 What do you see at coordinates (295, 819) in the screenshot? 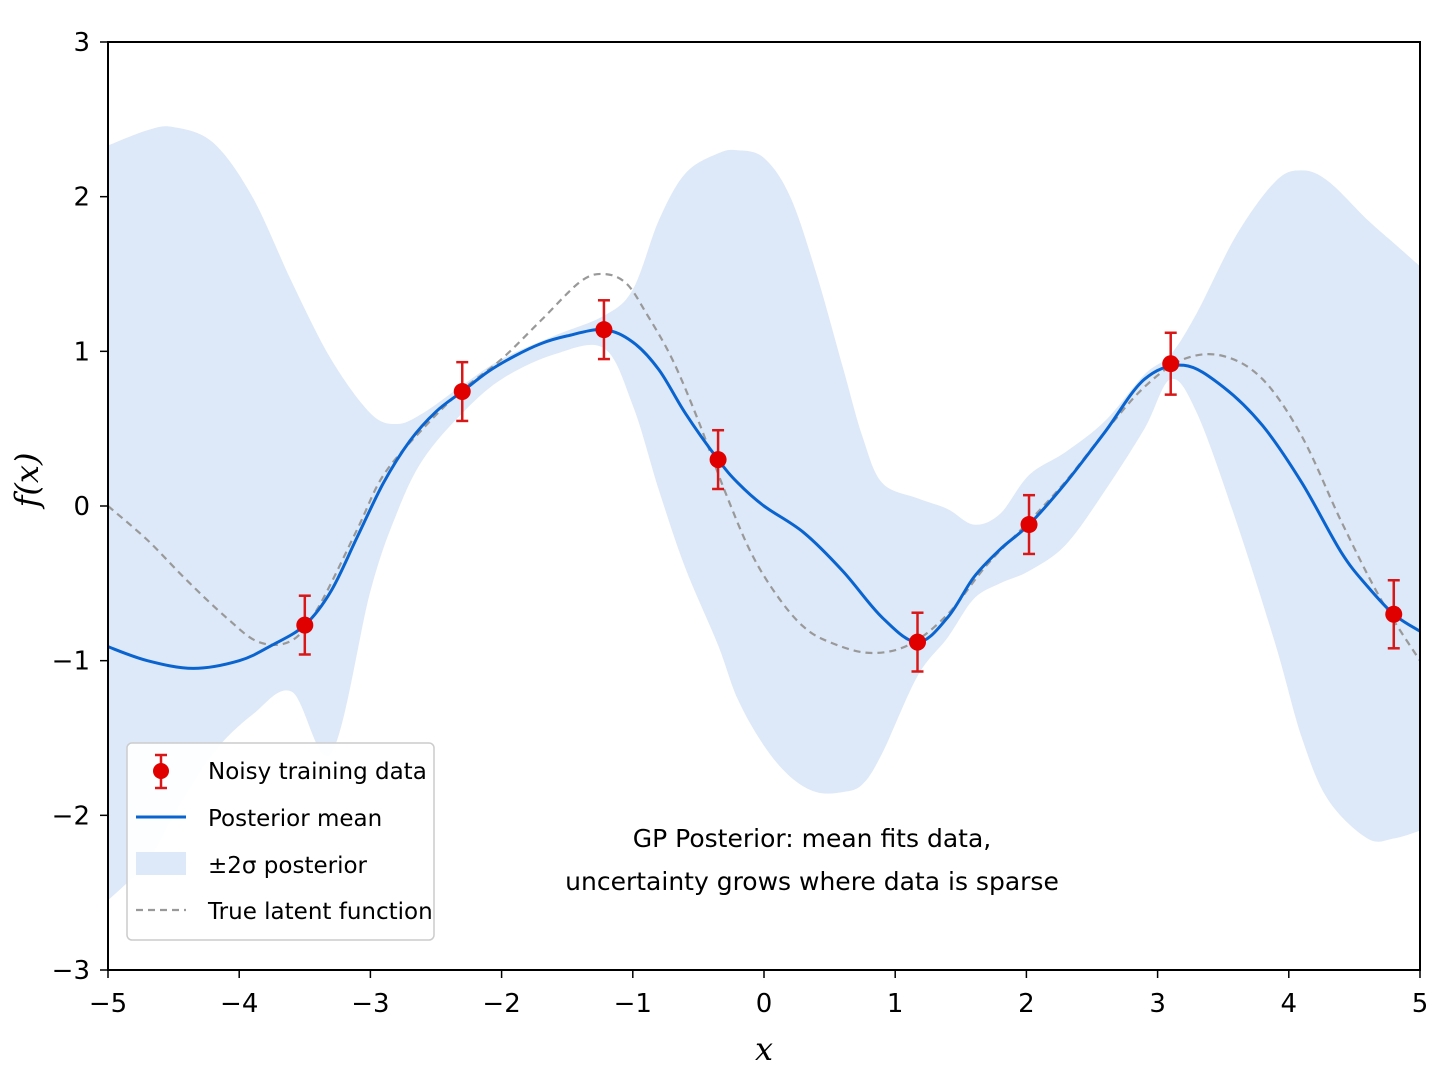
I see `legend-label-mean: Posterior mean` at bounding box center [295, 819].